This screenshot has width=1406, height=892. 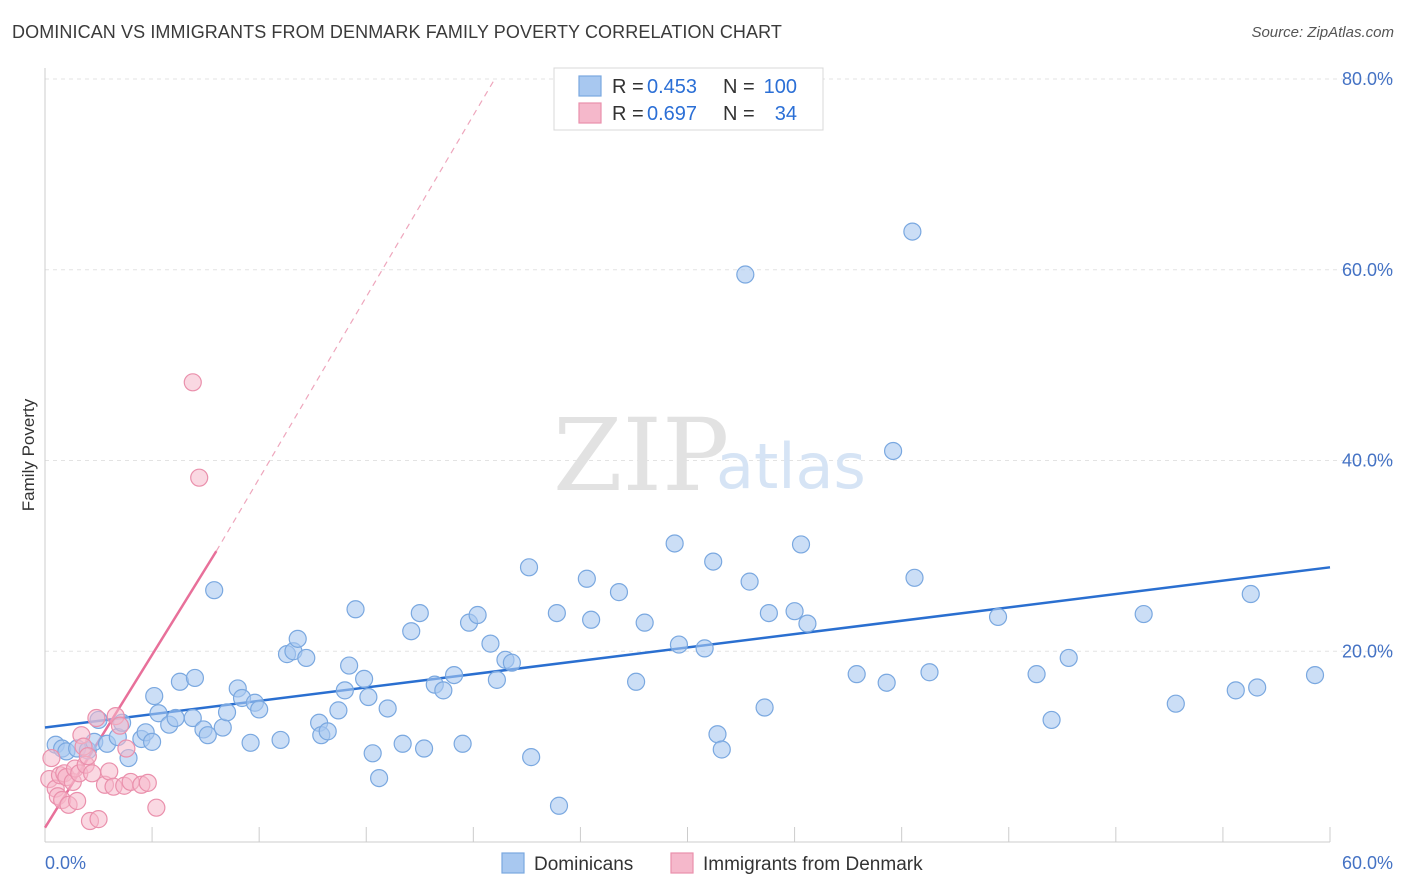 I want to click on series-legend: Dominicans Immigrants from Denmark, so click(x=712, y=863).